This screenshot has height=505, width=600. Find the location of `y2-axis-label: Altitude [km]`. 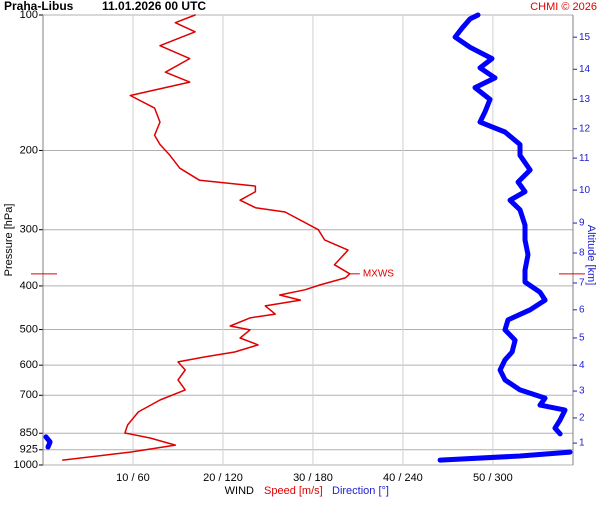

y2-axis-label: Altitude [km] is located at coordinates (591, 255).